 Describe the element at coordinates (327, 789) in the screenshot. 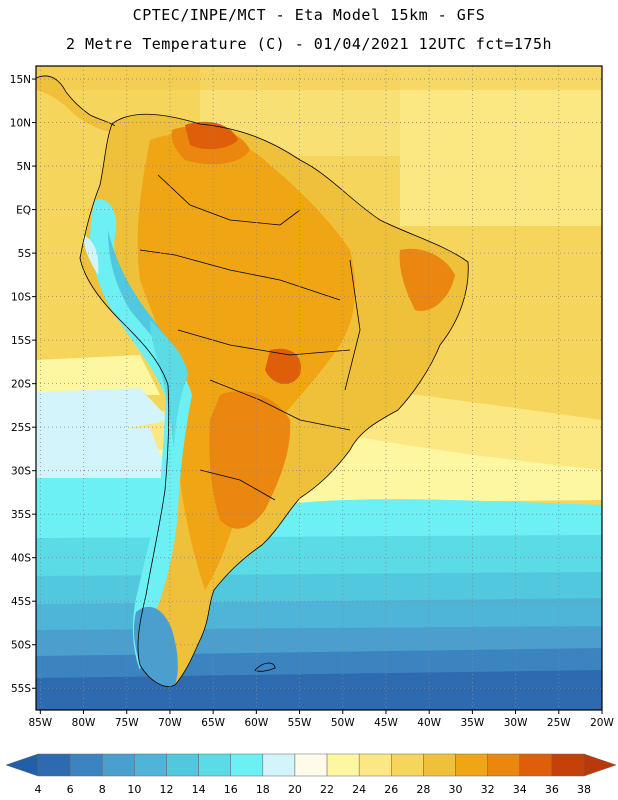

I see `colorbar-label: 22` at that location.